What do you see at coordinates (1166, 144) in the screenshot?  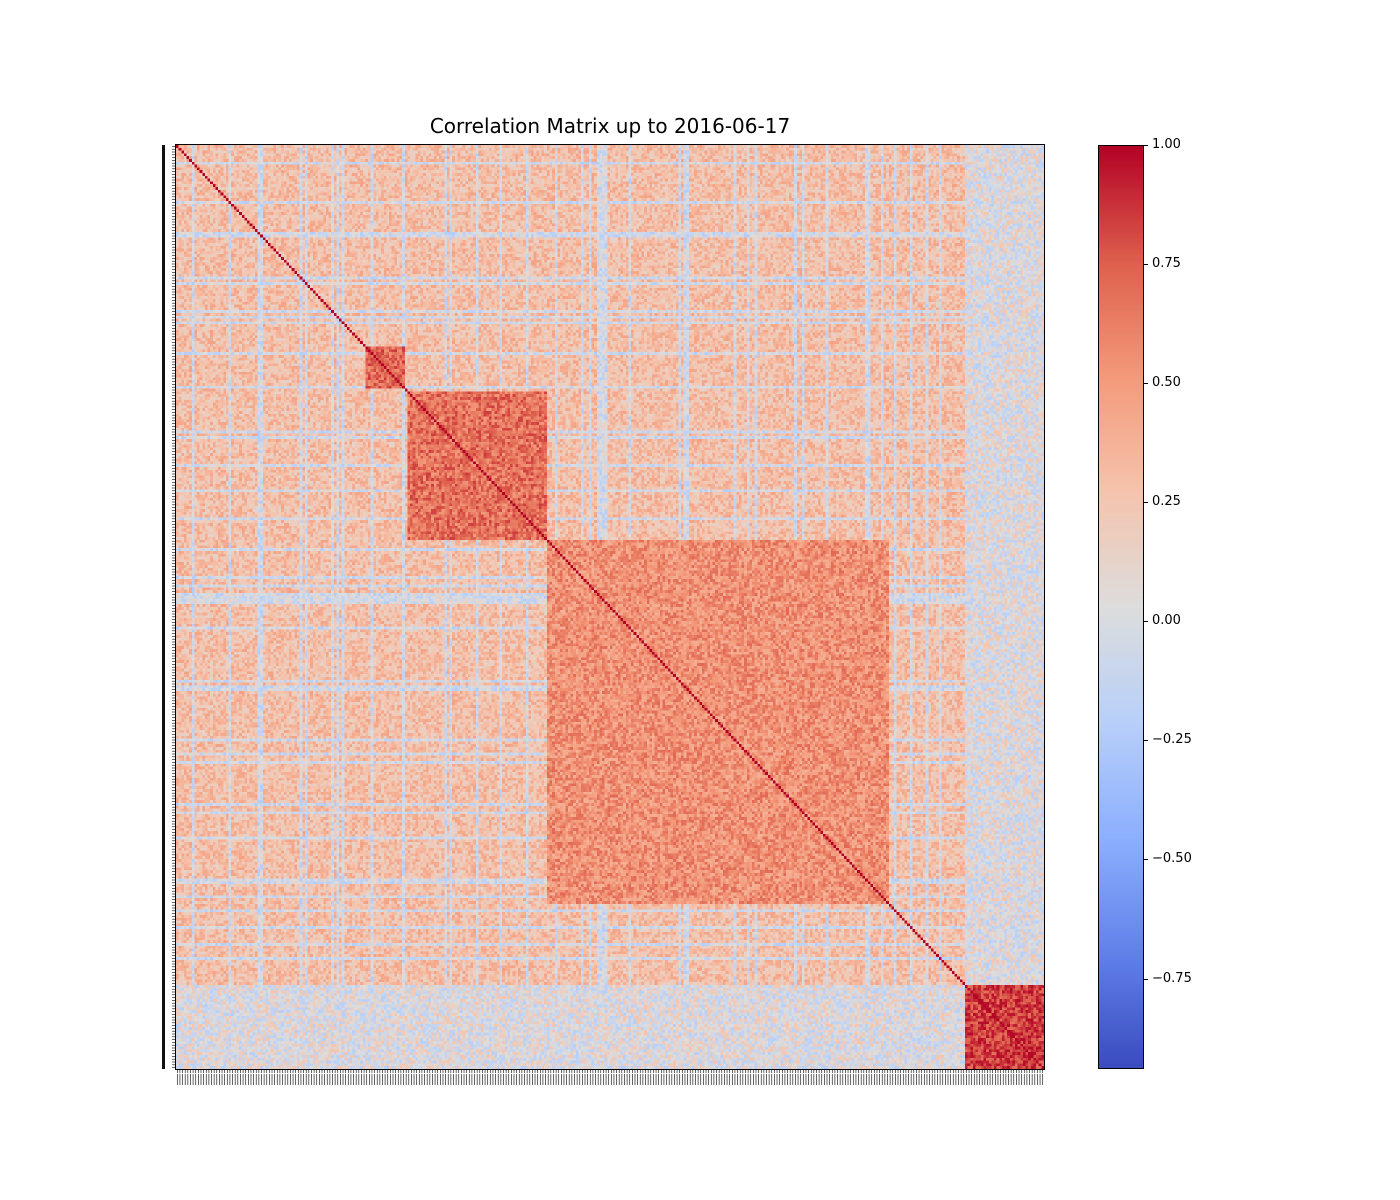 I see `colorbar-tick-label: 1.00` at bounding box center [1166, 144].